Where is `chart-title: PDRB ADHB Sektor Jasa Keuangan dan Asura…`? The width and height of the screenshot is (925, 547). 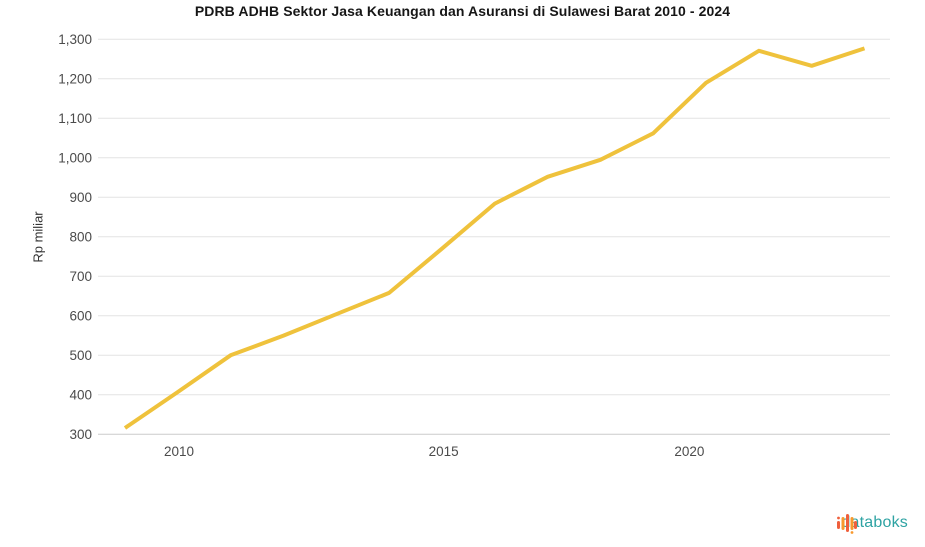 chart-title: PDRB ADHB Sektor Jasa Keuangan dan Asura… is located at coordinates (462, 11).